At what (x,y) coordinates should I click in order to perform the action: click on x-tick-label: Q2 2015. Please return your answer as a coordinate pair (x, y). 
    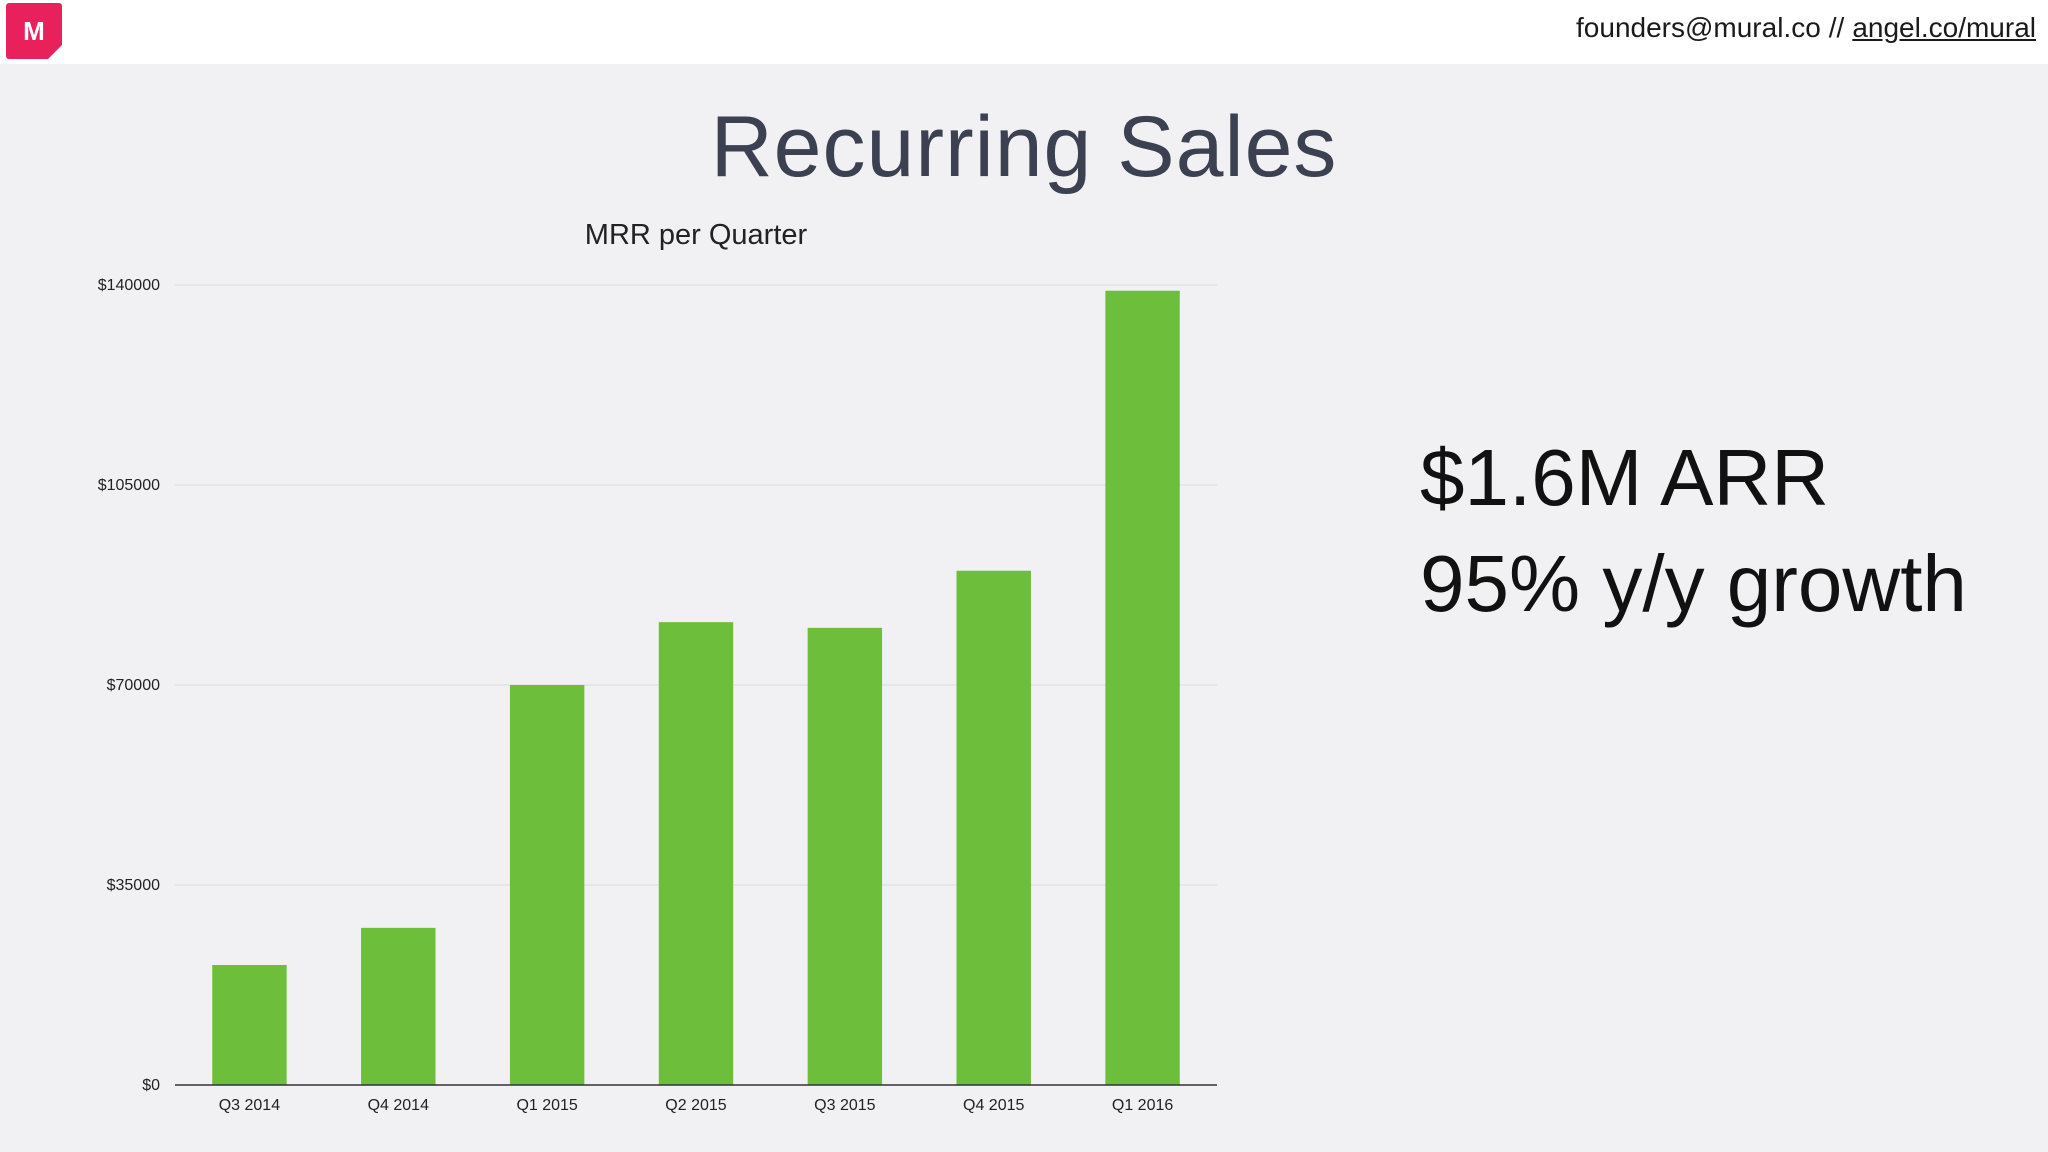
    Looking at the image, I should click on (695, 1105).